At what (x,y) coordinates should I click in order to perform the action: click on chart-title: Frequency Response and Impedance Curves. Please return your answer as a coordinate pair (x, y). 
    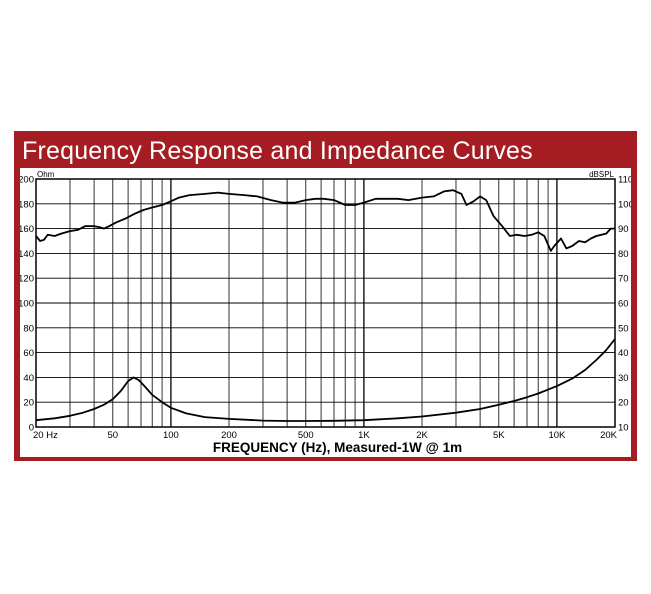
    Looking at the image, I should click on (277, 151).